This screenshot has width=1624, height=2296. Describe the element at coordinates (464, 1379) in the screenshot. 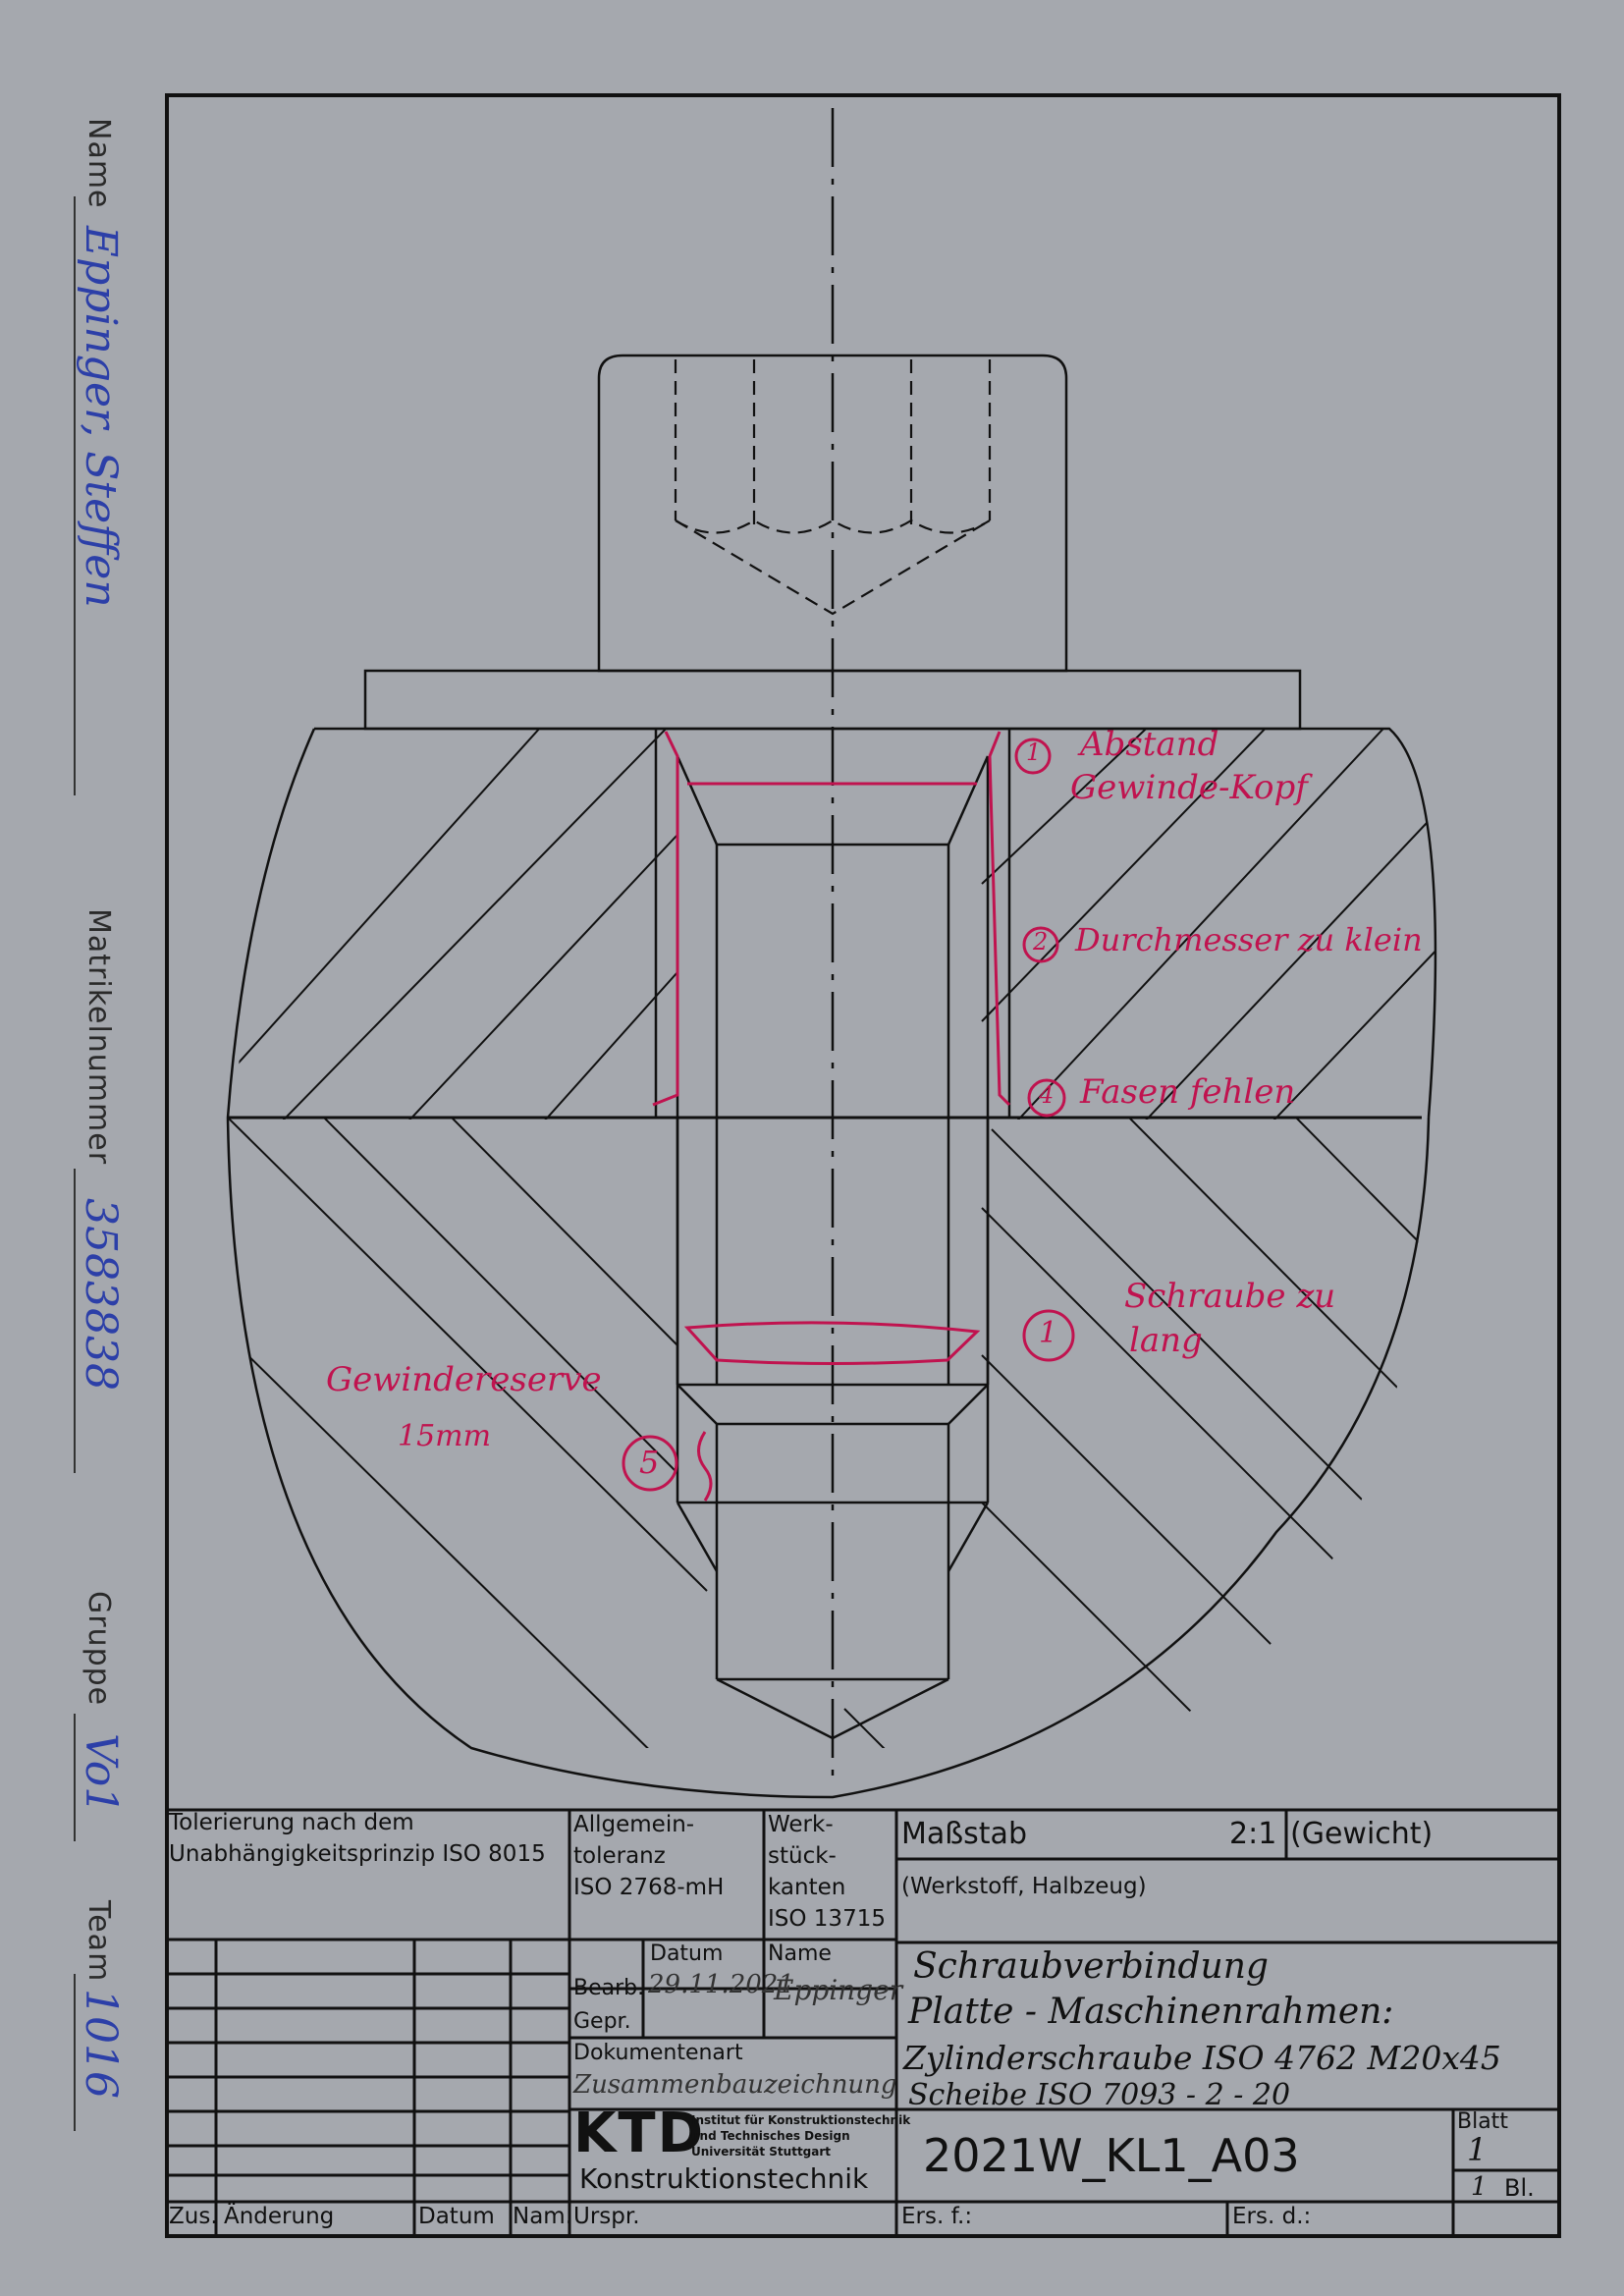

I see `annotation-gewindereserve: Gewindereserve` at that location.